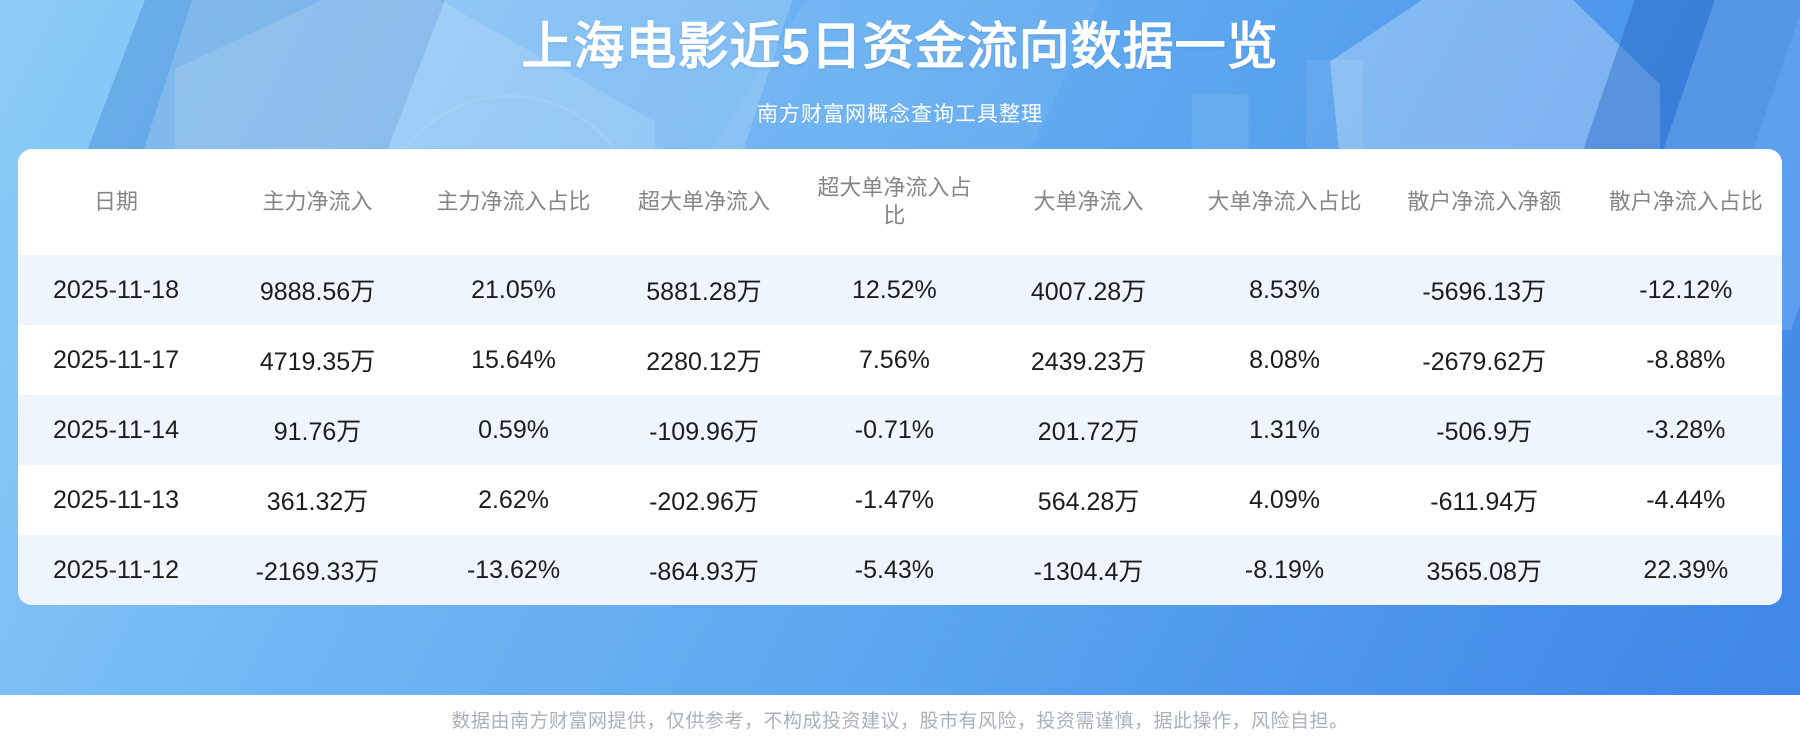  I want to click on column-header-main-net-inflow-ratio: 主力净流入占比, so click(513, 201).